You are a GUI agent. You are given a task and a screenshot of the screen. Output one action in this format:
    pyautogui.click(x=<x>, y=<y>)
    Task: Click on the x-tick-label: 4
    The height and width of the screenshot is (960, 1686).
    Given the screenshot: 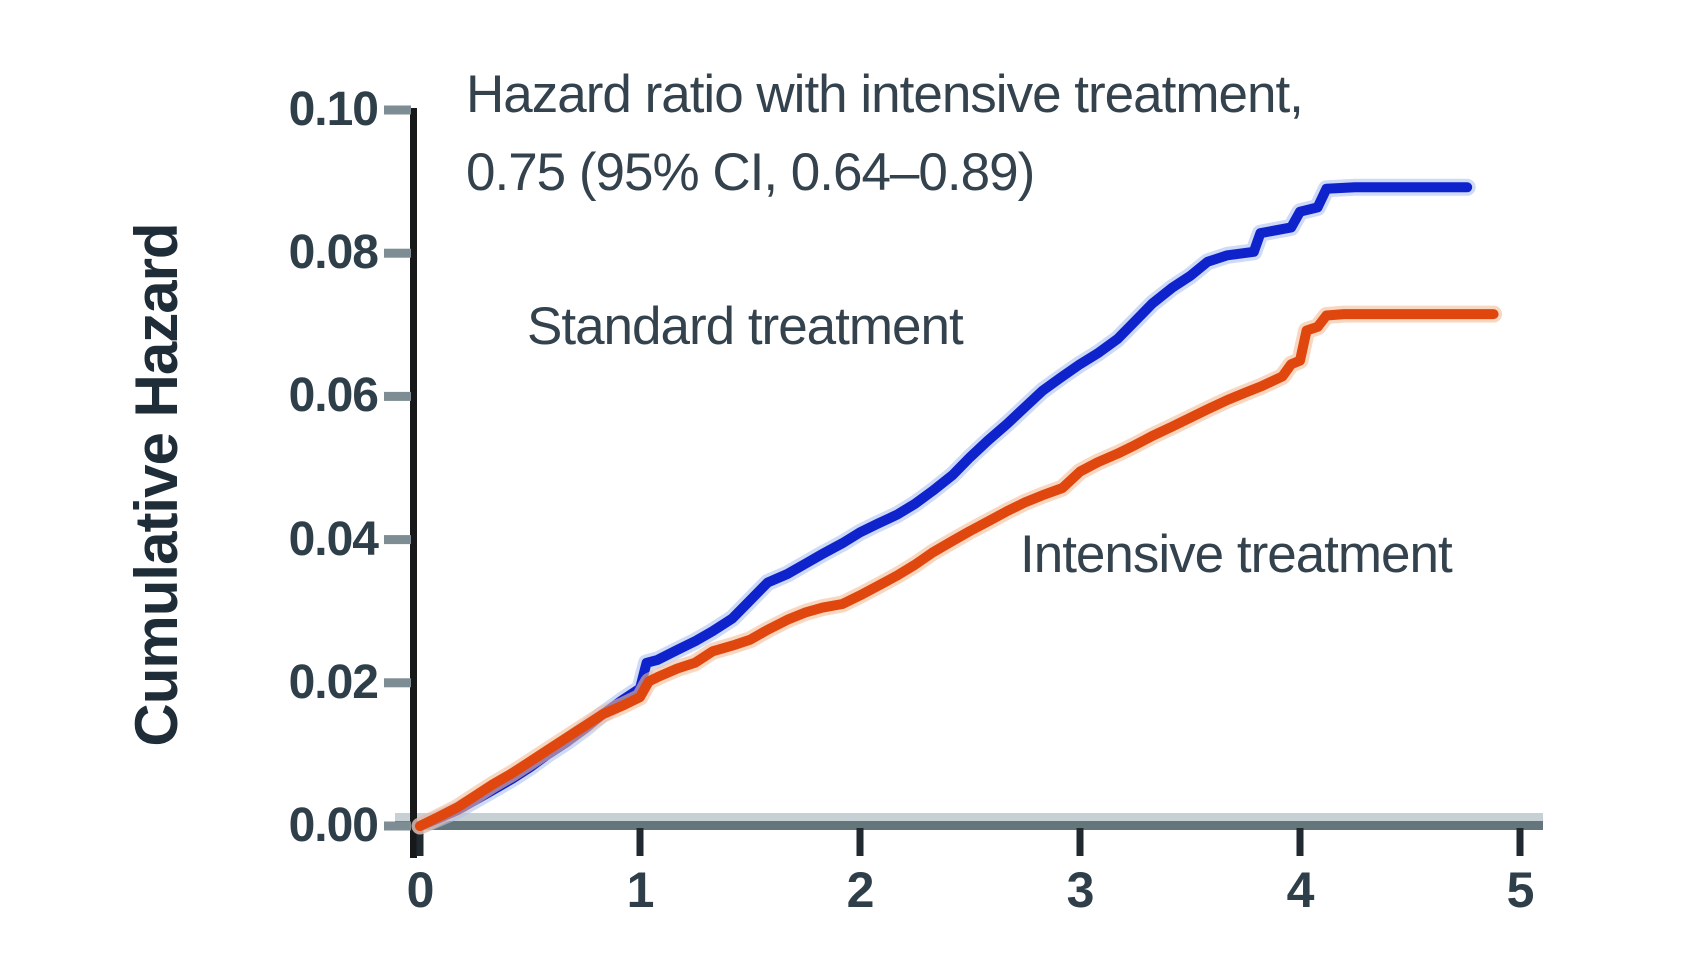 What is the action you would take?
    pyautogui.click(x=1300, y=890)
    